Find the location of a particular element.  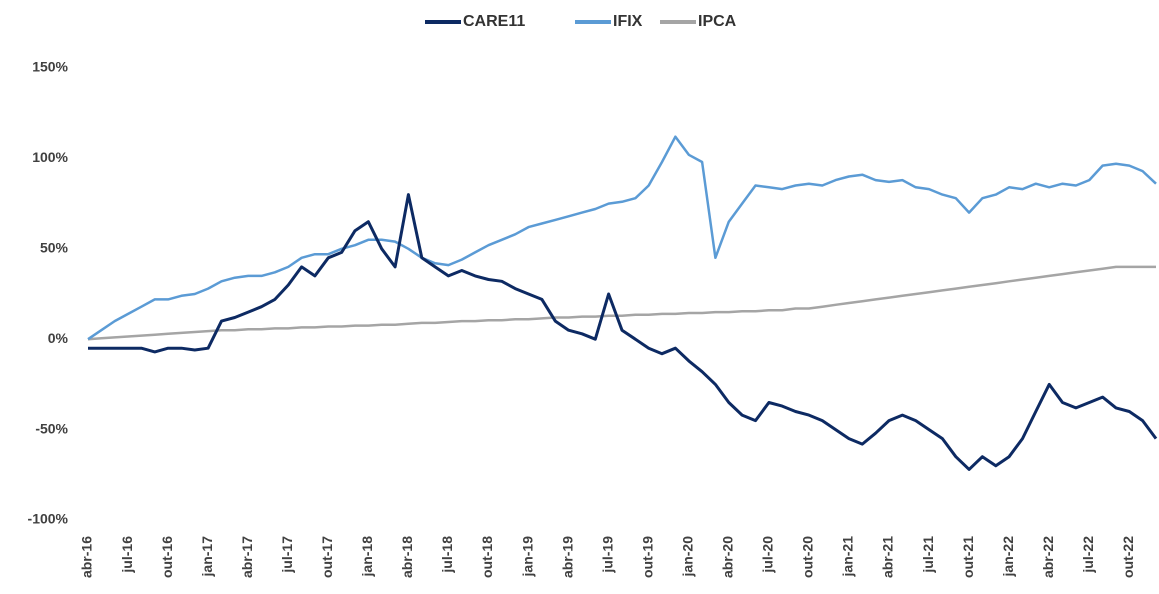

x-tick-label: jan-17 is located at coordinates (207, 557).